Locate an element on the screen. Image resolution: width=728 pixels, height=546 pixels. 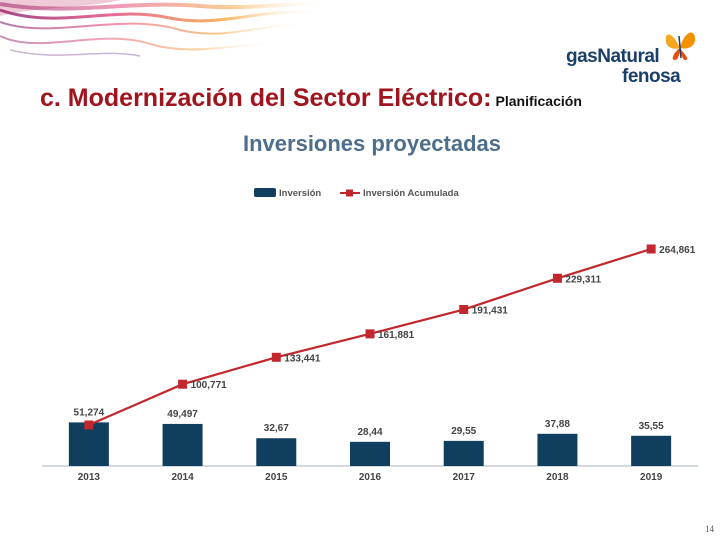
bar-2016 is located at coordinates (370, 453).